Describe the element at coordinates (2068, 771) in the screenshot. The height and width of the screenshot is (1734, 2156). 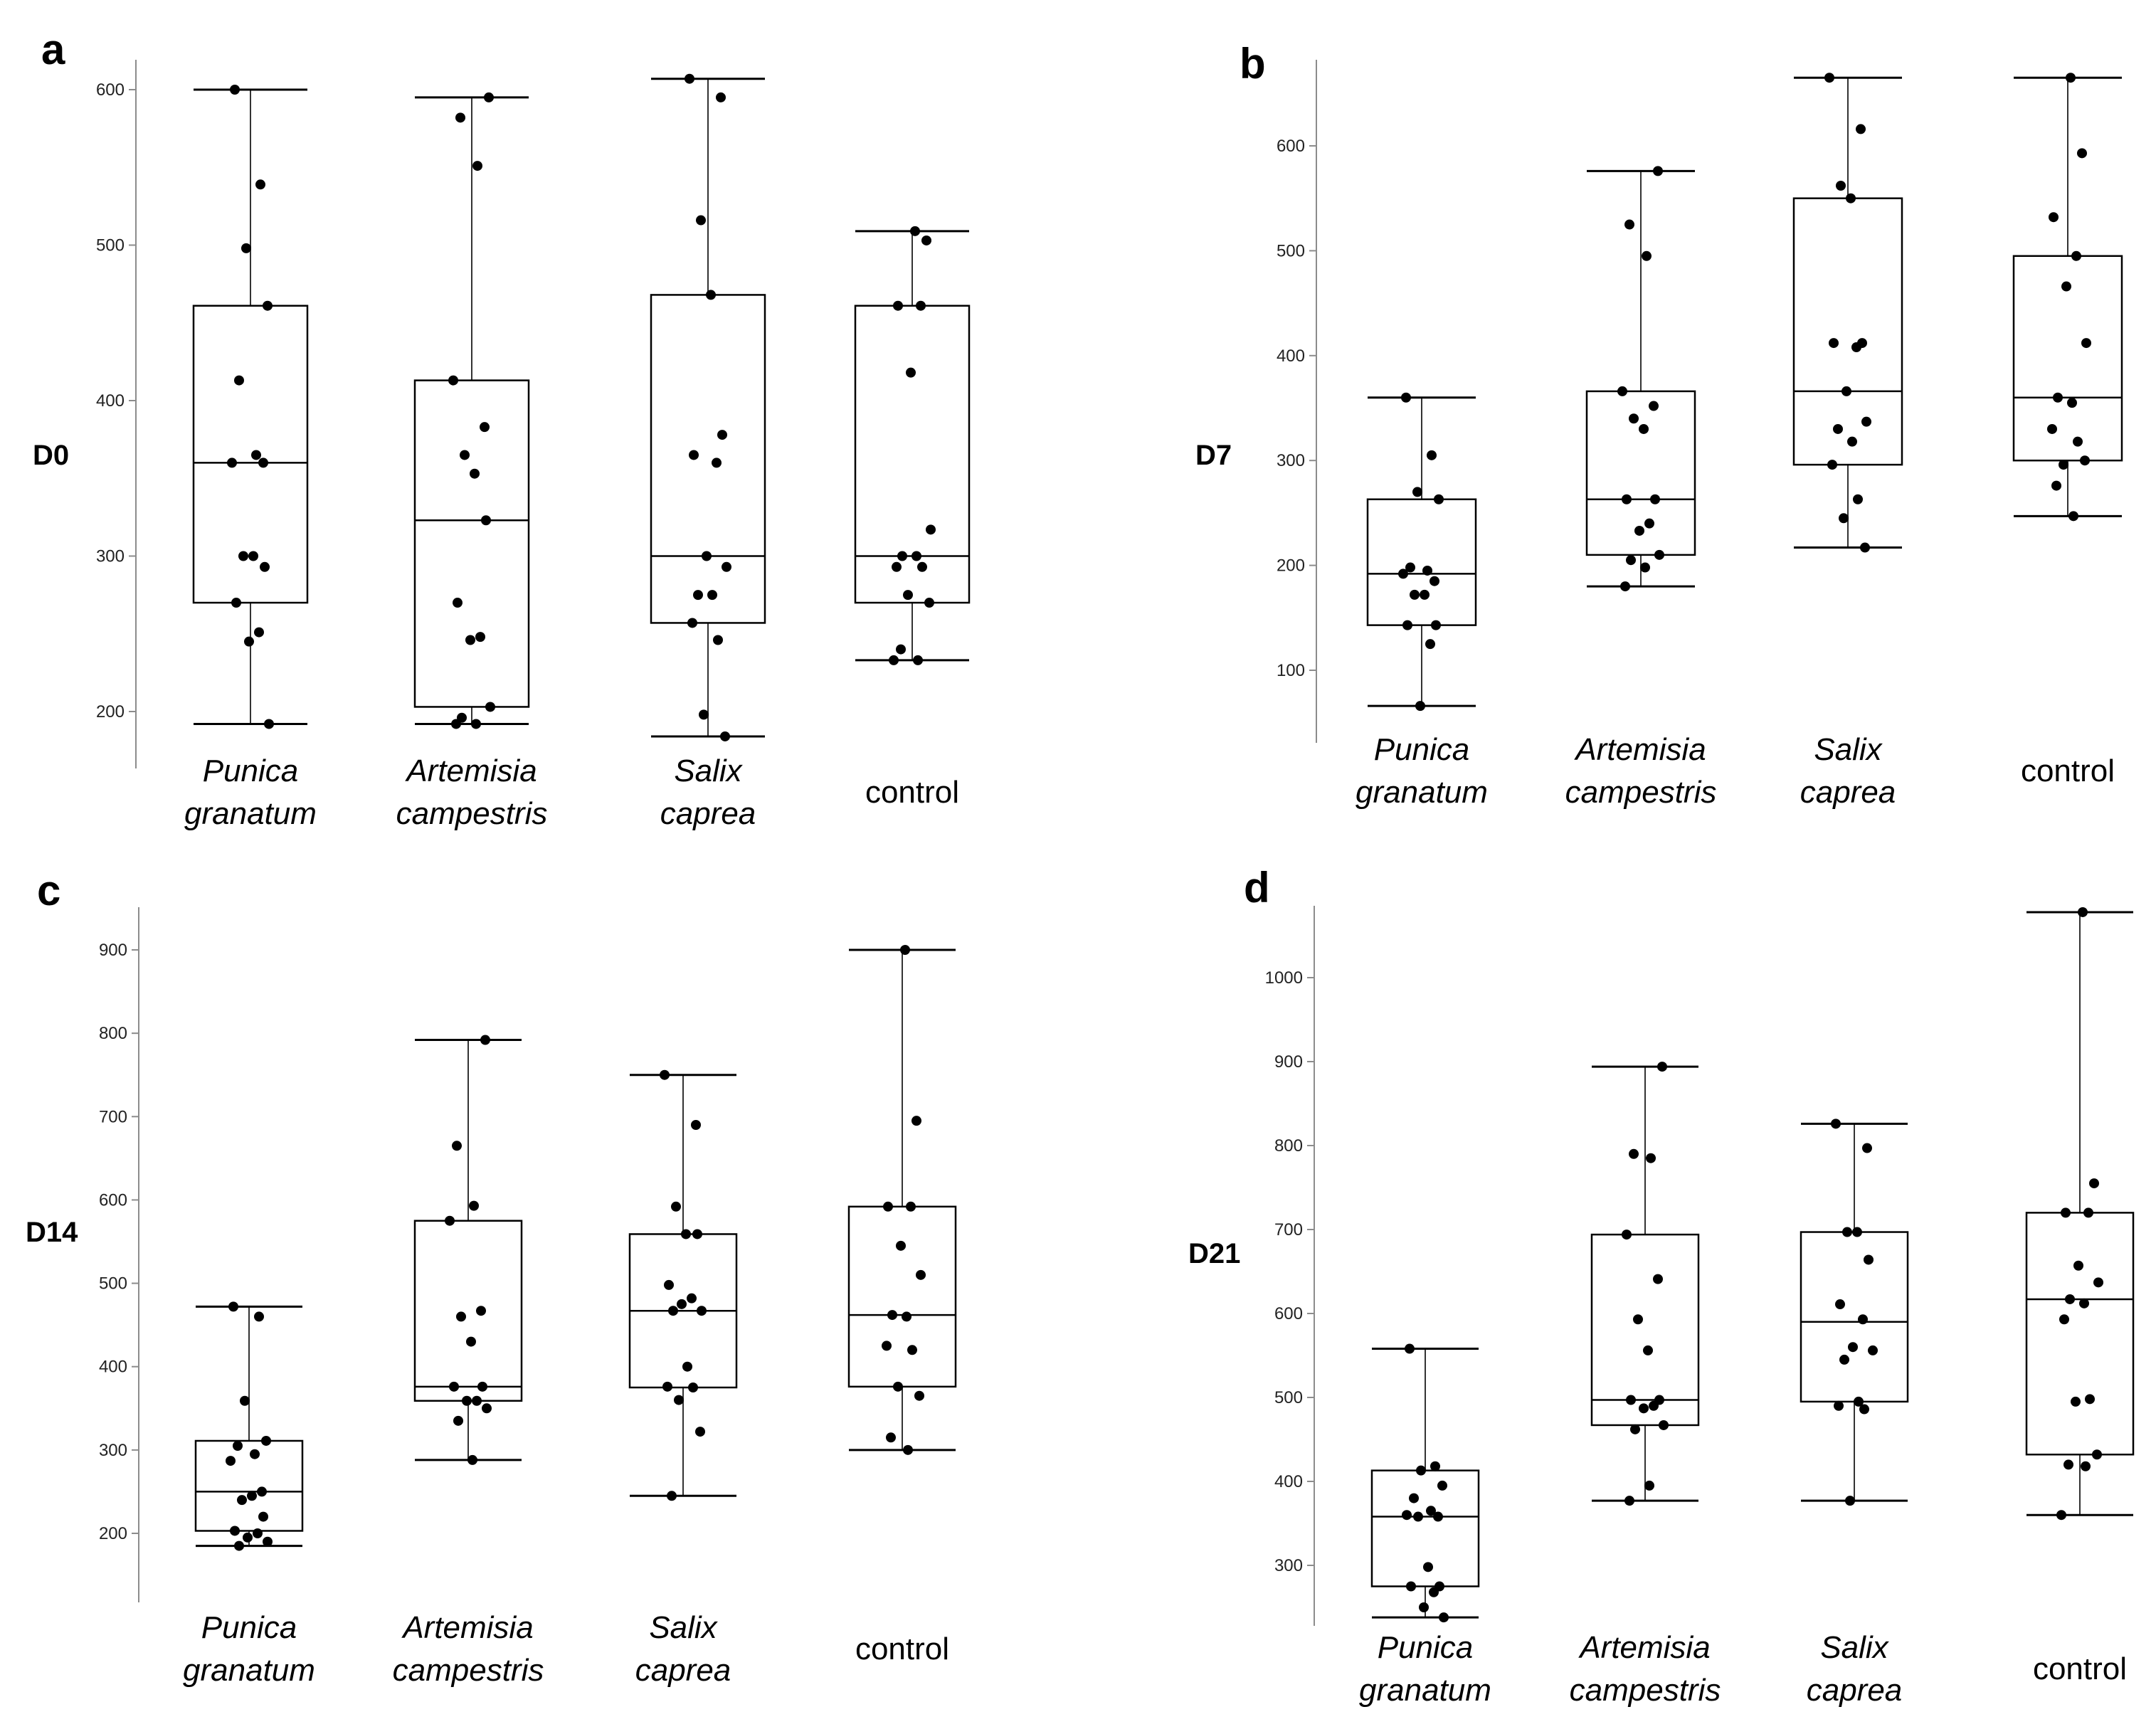
I see `category-label: control` at that location.